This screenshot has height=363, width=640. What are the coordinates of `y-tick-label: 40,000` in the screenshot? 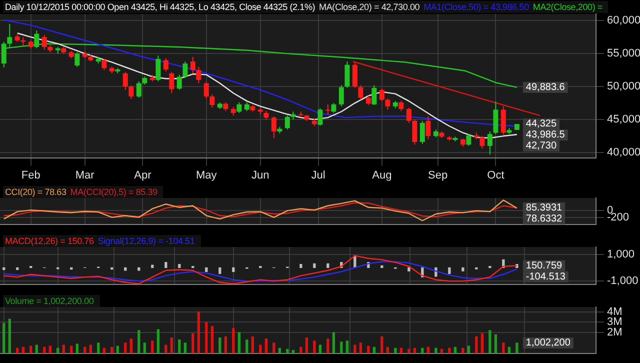 It's located at (623, 152).